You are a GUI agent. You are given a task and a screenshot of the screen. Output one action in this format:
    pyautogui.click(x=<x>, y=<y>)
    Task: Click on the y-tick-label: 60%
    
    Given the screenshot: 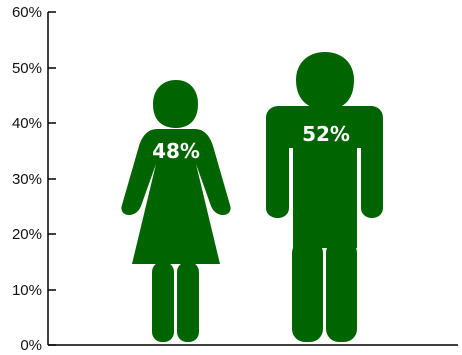 What is the action you would take?
    pyautogui.click(x=27, y=12)
    